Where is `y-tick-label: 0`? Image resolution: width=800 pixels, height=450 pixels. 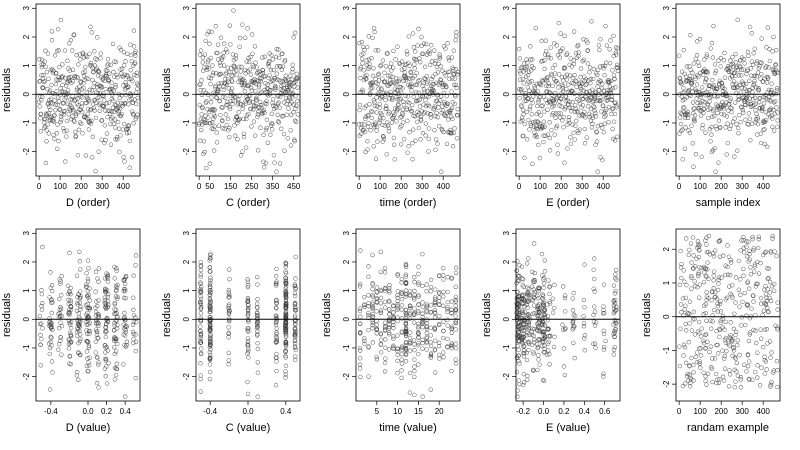
y-tick-label: 0 is located at coordinates (666, 94).